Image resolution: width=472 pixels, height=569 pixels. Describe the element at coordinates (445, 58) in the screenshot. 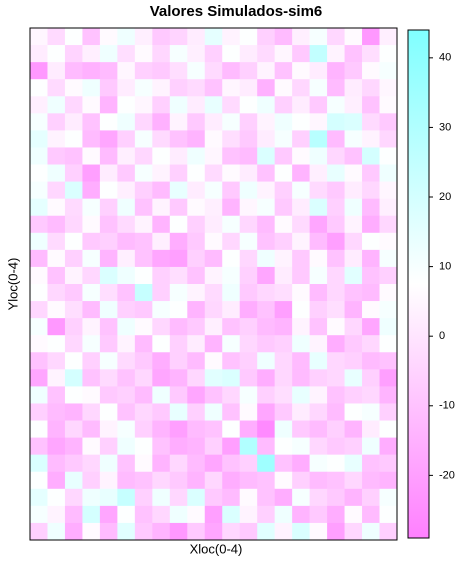

I see `key-tick-label: 40` at that location.